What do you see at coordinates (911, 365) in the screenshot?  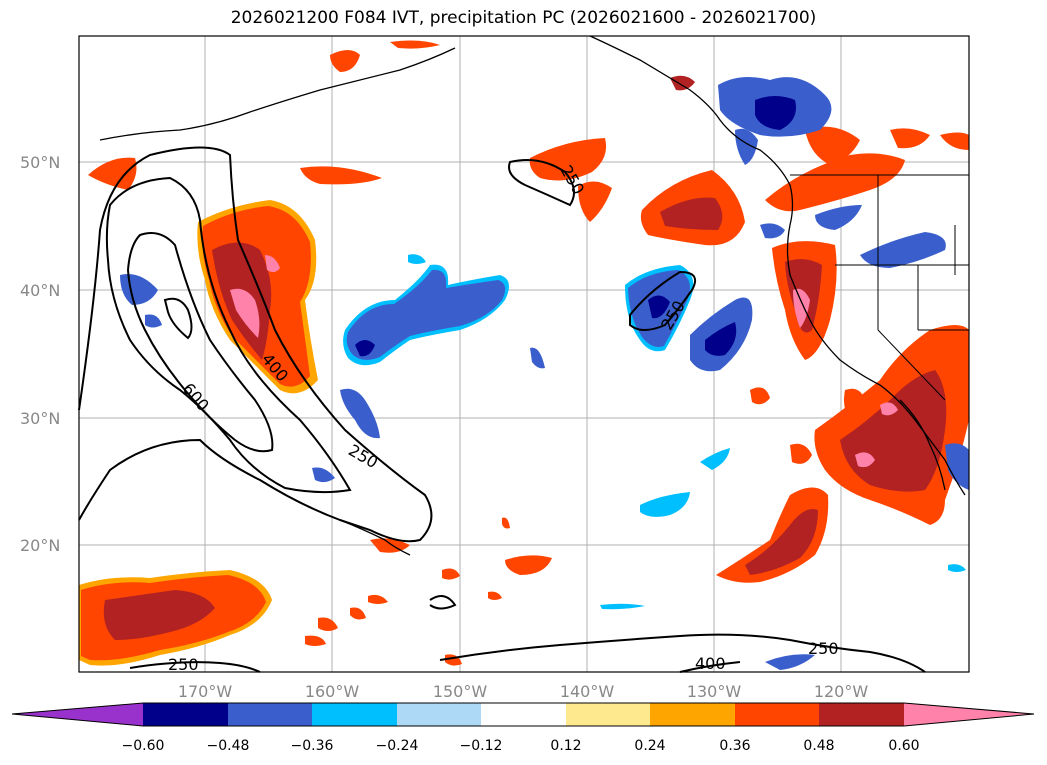 I see `state-border` at bounding box center [911, 365].